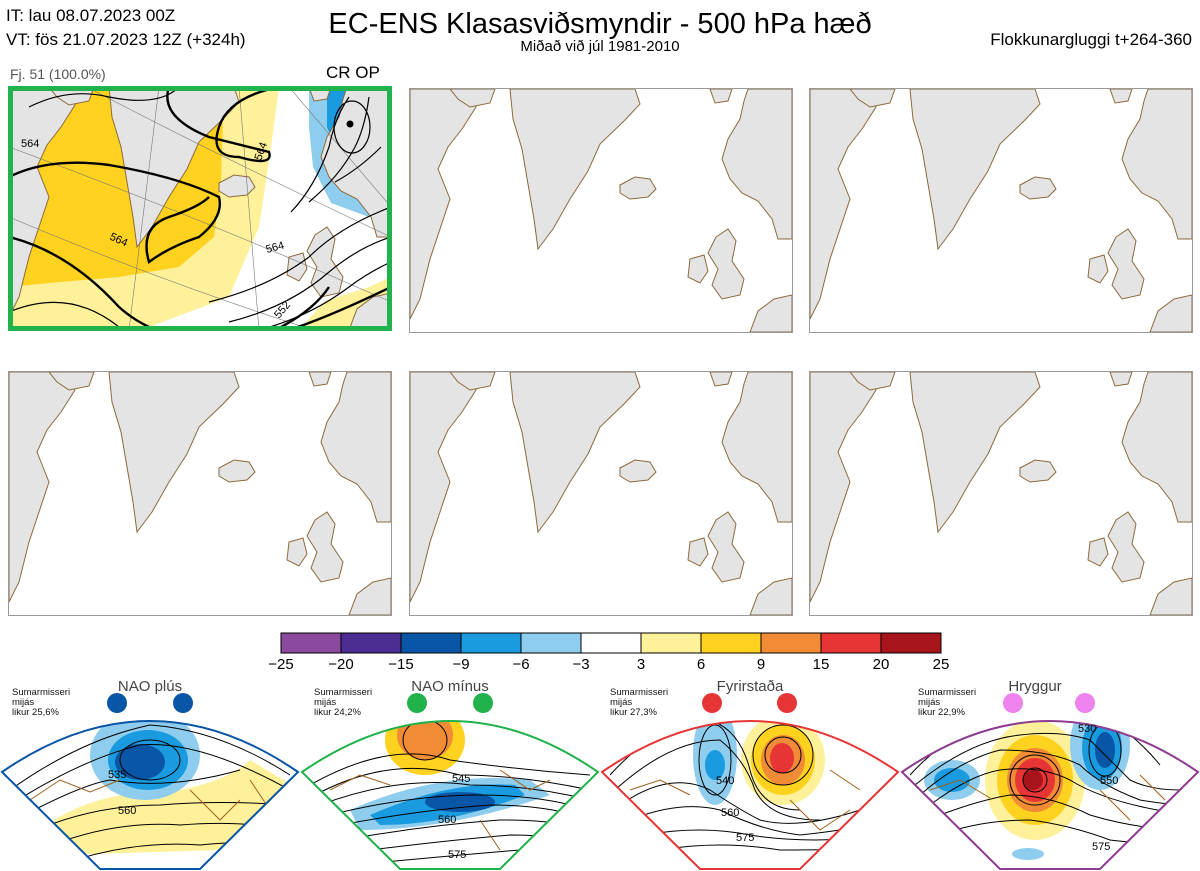 This screenshot has height=871, width=1200. Describe the element at coordinates (761, 664) in the screenshot. I see `colorbar-tick-label: 9` at that location.